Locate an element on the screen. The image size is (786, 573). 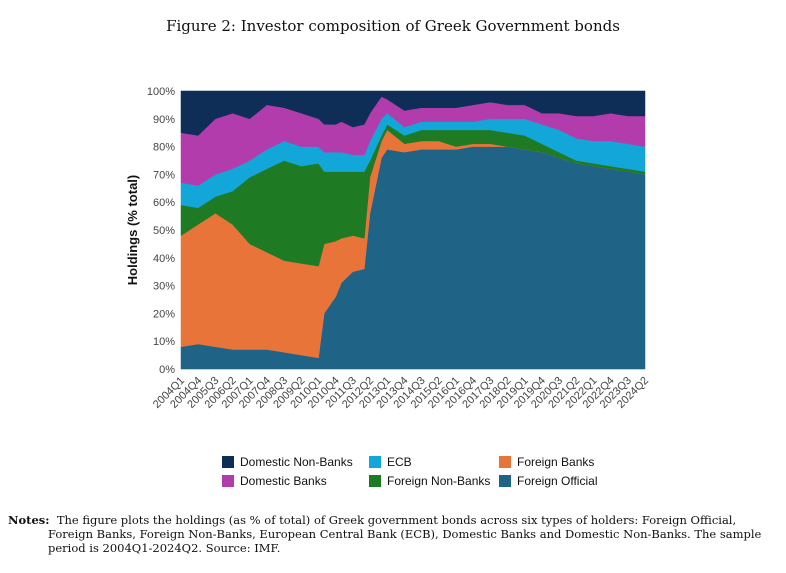
legend-item-foreign-non-banks: Foreign Non-Banks is located at coordinates (429, 481).